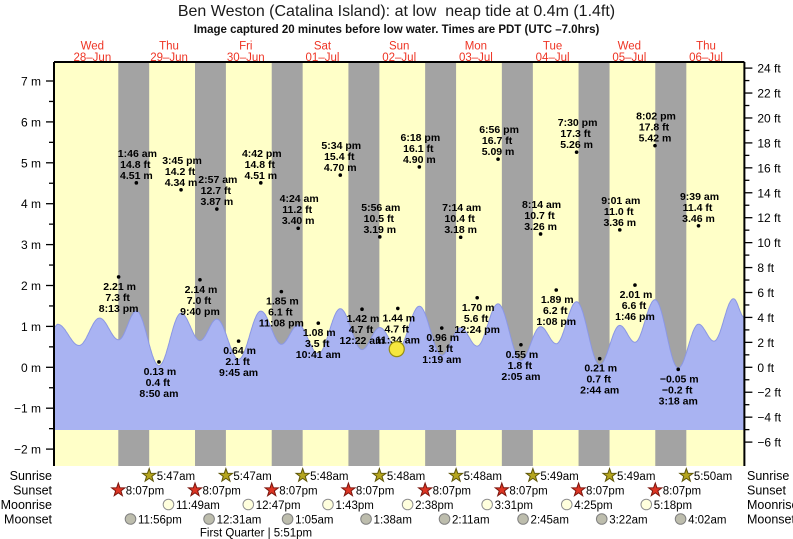 The image size is (793, 539). I want to click on day-date-label: 02–Jul, so click(399, 58).